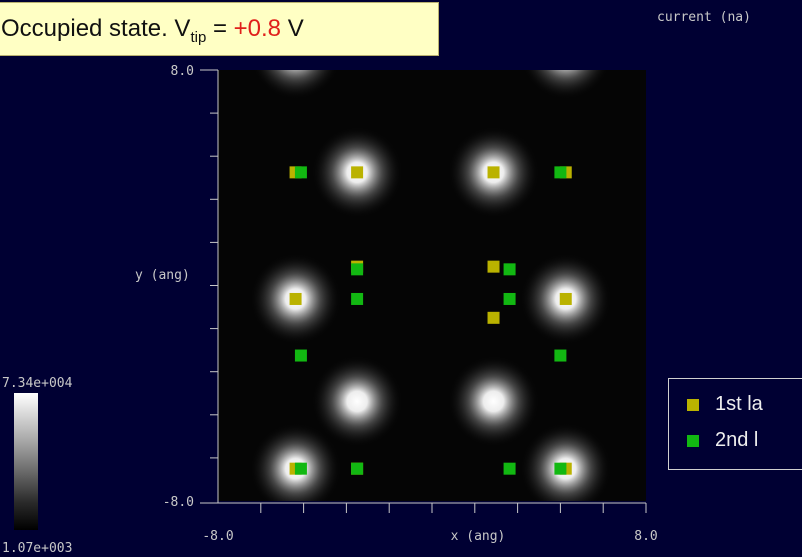 The image size is (802, 557). I want to click on legend-label: 2nd l, so click(737, 440).